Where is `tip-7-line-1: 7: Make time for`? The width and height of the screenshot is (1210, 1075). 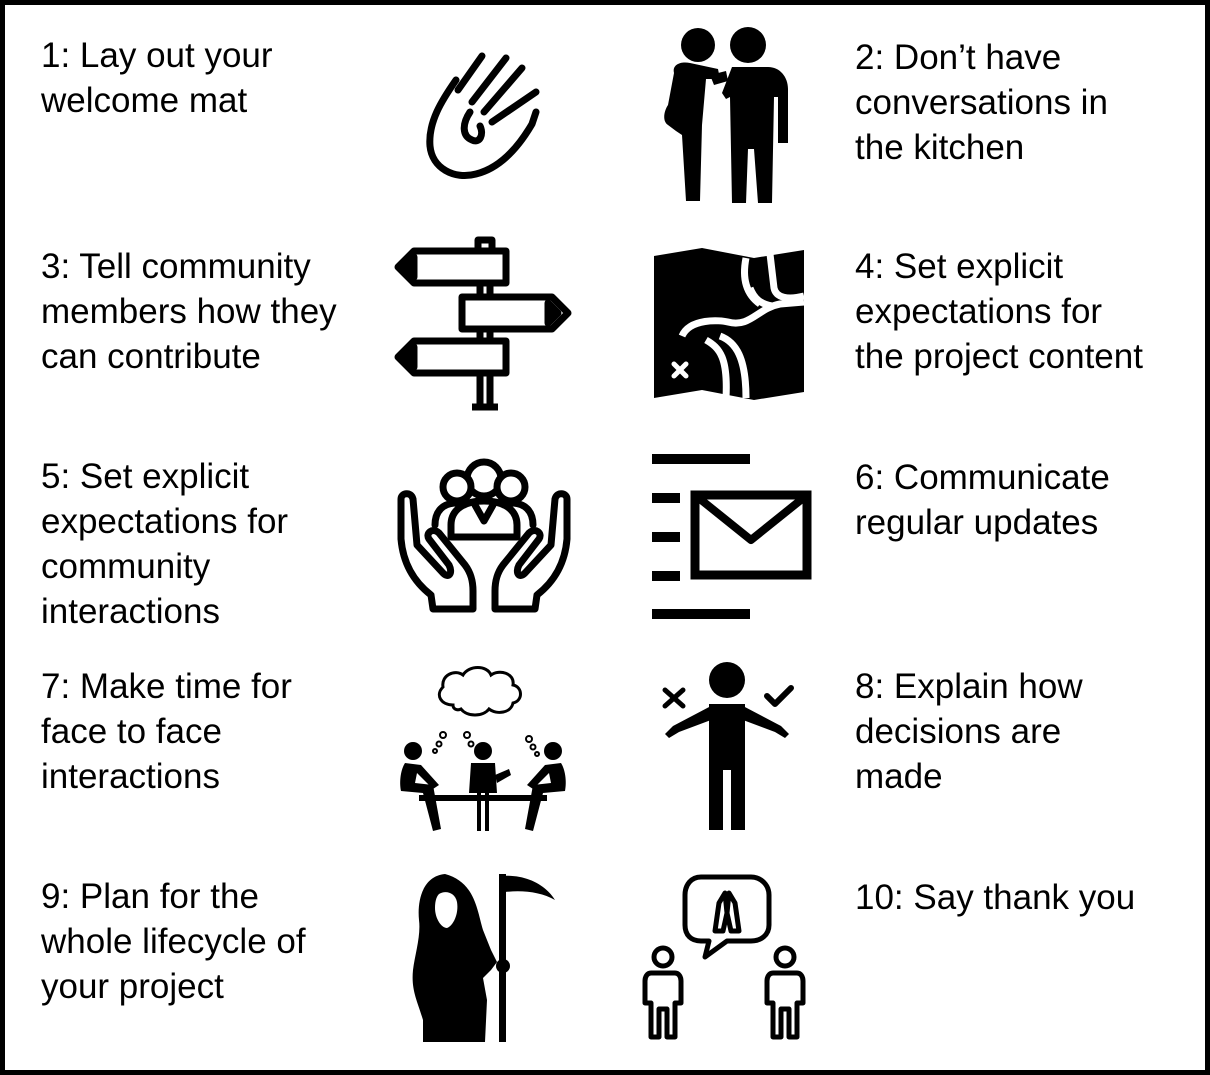 tip-7-line-1: 7: Make time for is located at coordinates (166, 686).